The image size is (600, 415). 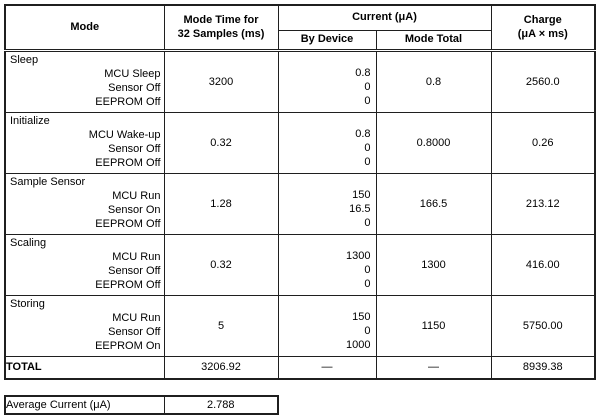 I want to click on device-line: EEPROM On, so click(x=128, y=345).